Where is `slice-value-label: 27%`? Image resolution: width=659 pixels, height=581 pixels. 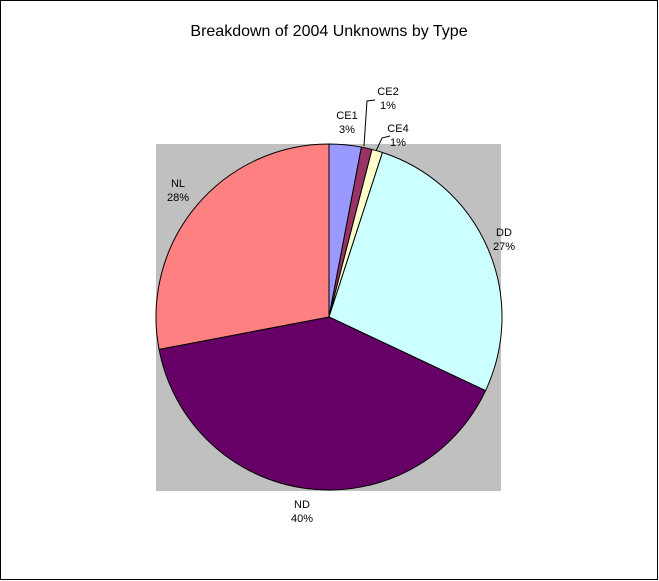
slice-value-label: 27% is located at coordinates (504, 247).